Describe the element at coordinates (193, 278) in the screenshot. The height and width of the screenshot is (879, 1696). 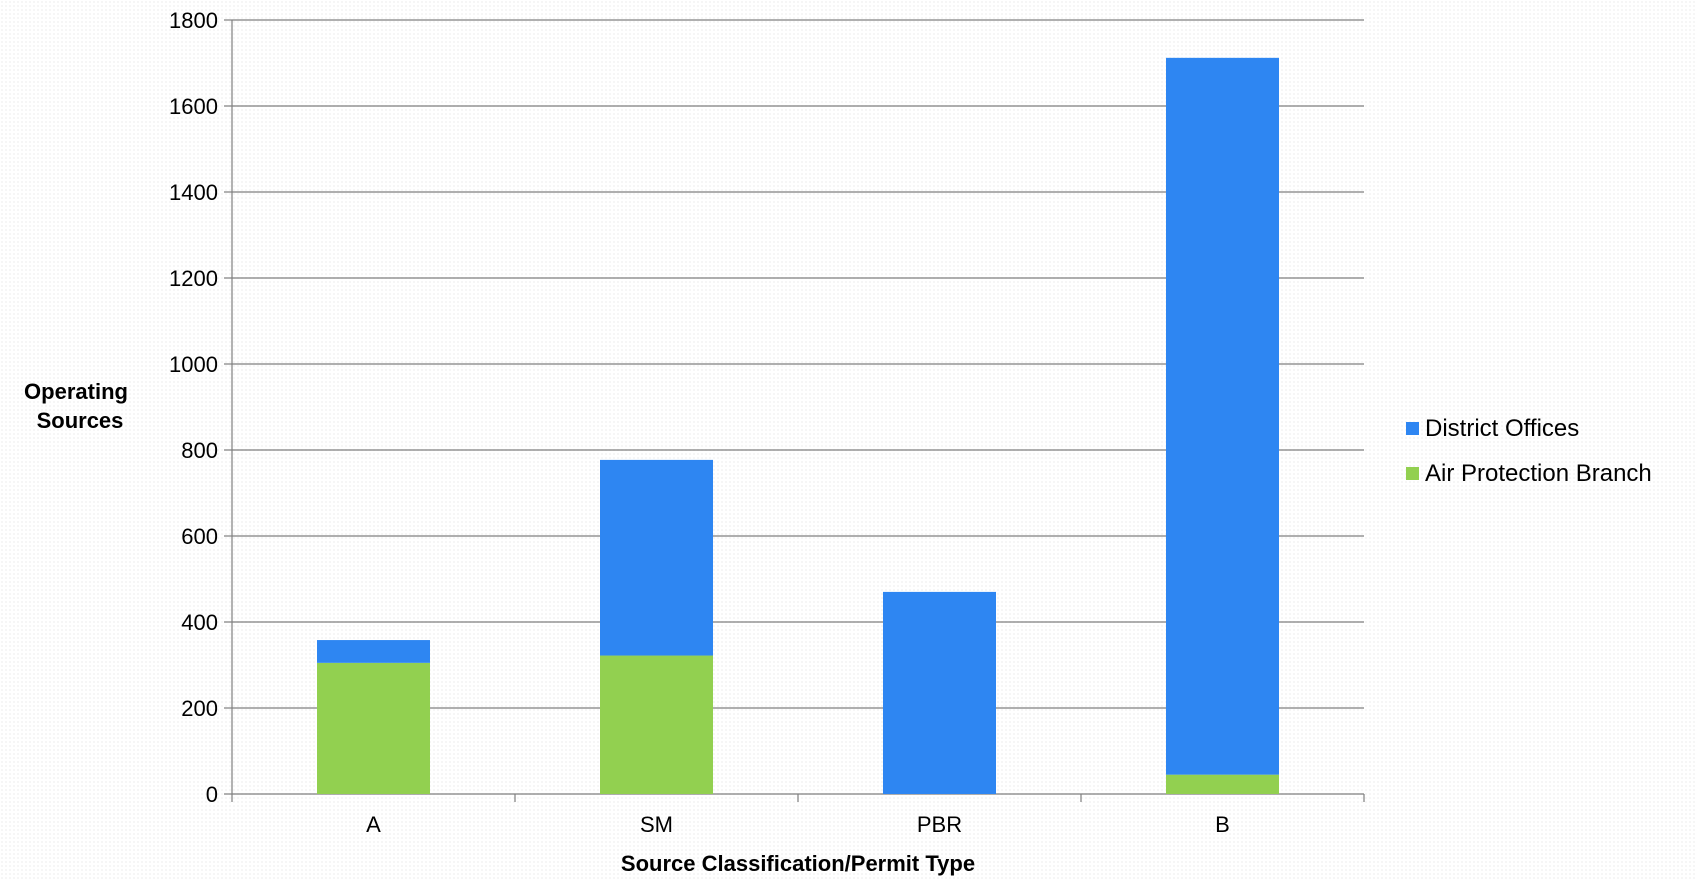
I see `y-tick-label-1200: 1200` at that location.